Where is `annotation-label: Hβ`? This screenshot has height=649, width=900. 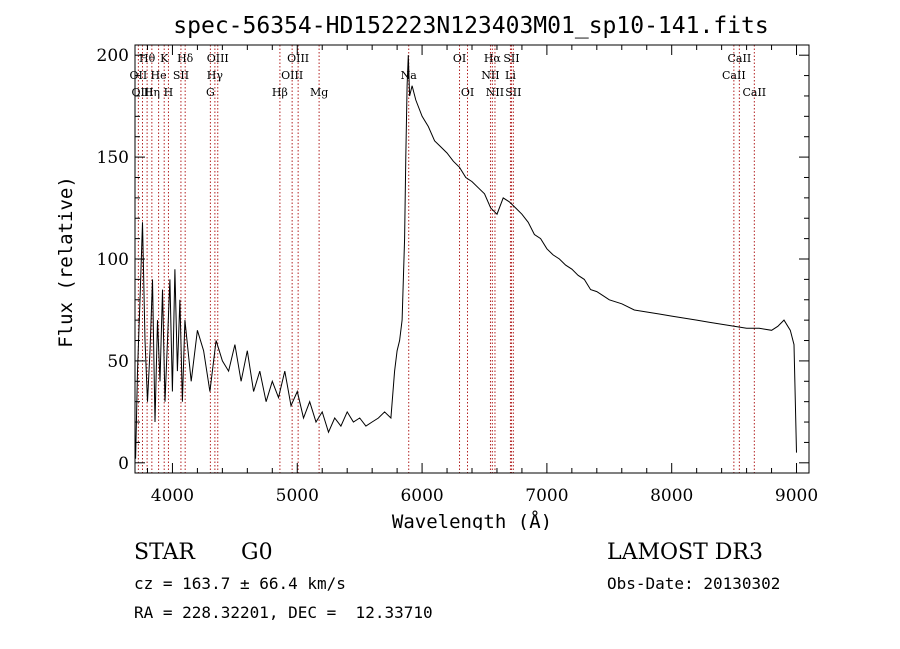
annotation-label: Hβ is located at coordinates (280, 92).